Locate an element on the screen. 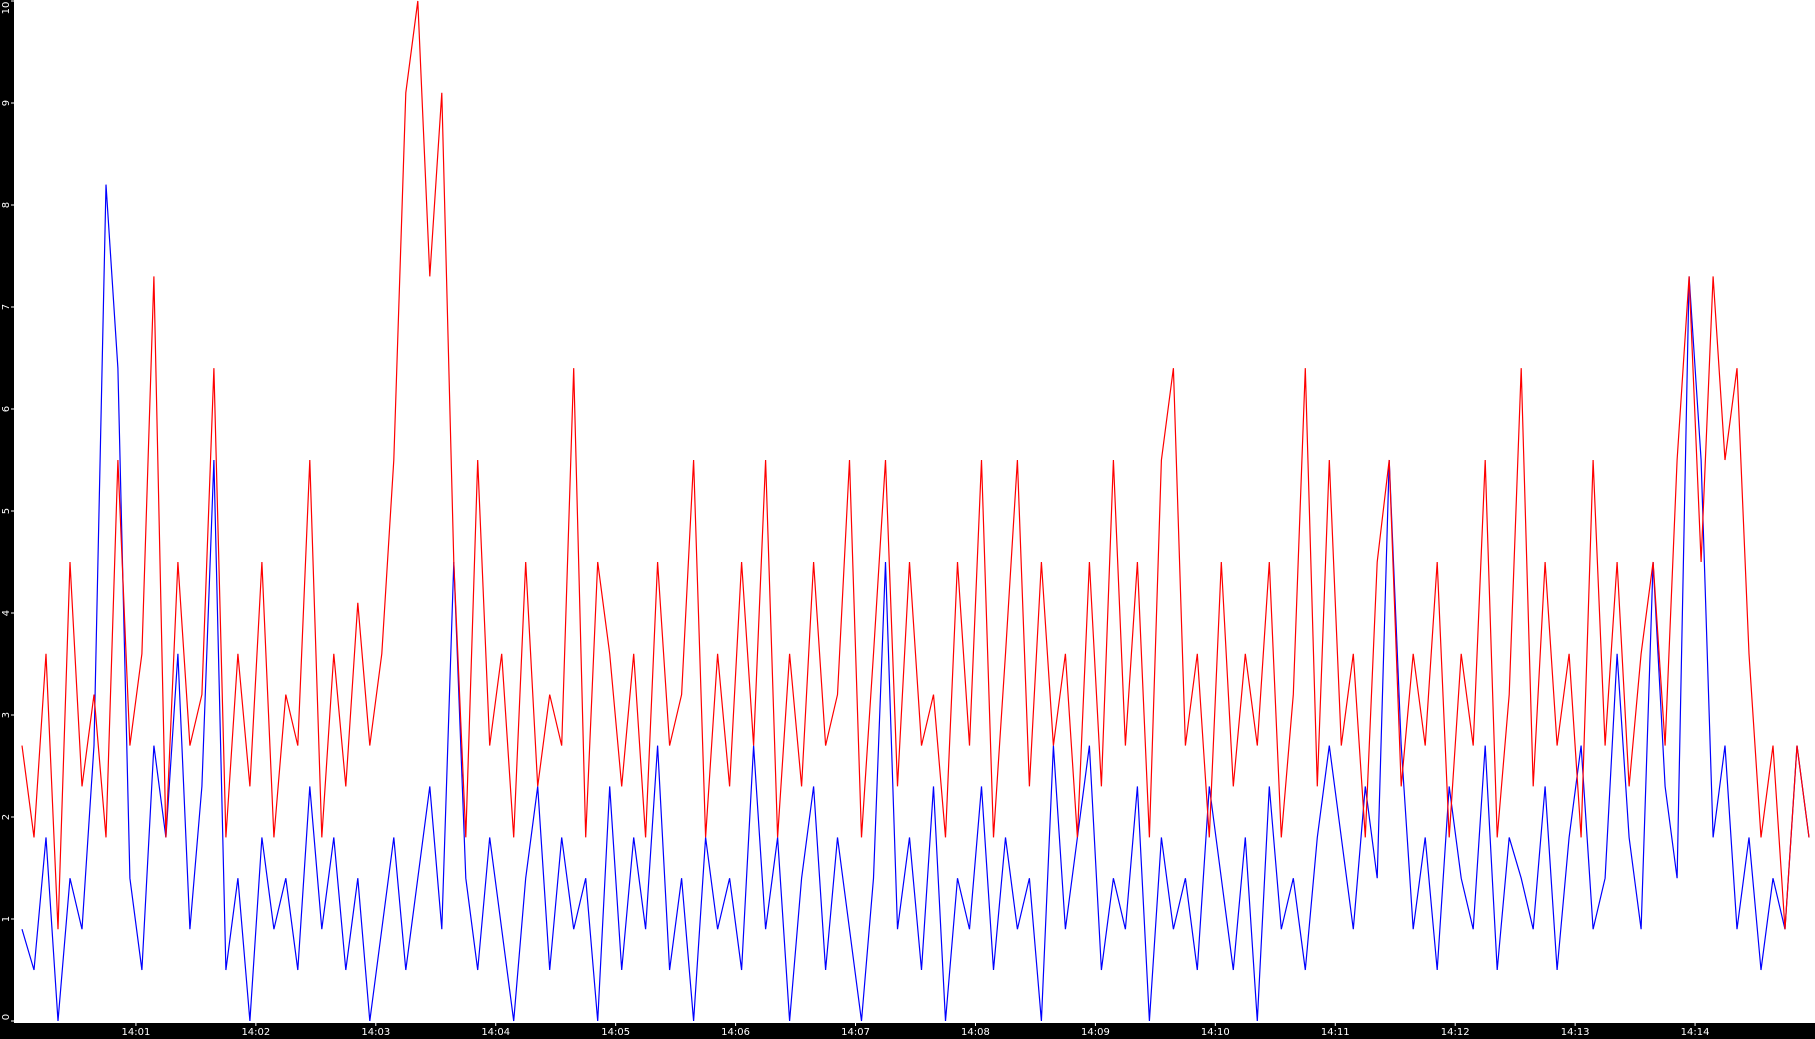 The image size is (1815, 1039). x-axis-strip is located at coordinates (907, 1031).